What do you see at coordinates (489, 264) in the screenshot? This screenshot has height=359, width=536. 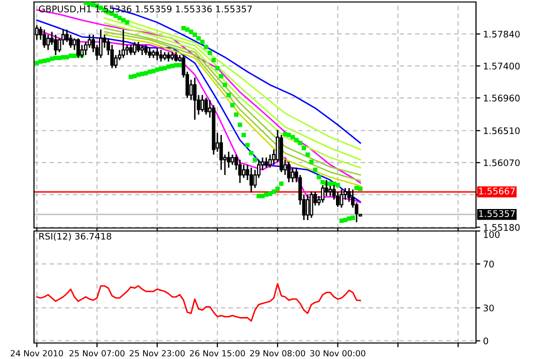 I see `y-tick-label: 70` at bounding box center [489, 264].